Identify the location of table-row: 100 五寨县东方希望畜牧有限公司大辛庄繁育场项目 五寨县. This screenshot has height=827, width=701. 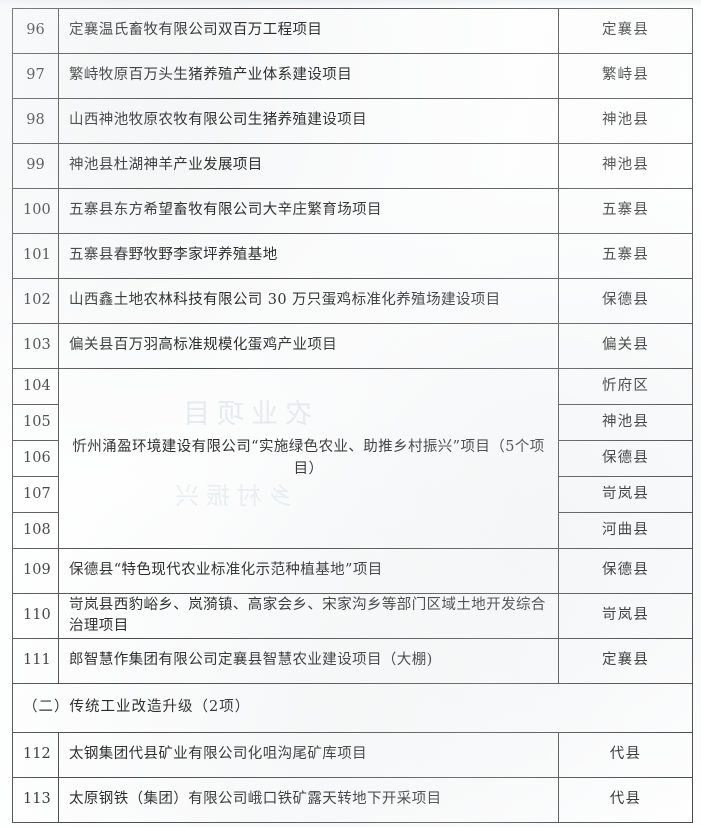
(352, 211).